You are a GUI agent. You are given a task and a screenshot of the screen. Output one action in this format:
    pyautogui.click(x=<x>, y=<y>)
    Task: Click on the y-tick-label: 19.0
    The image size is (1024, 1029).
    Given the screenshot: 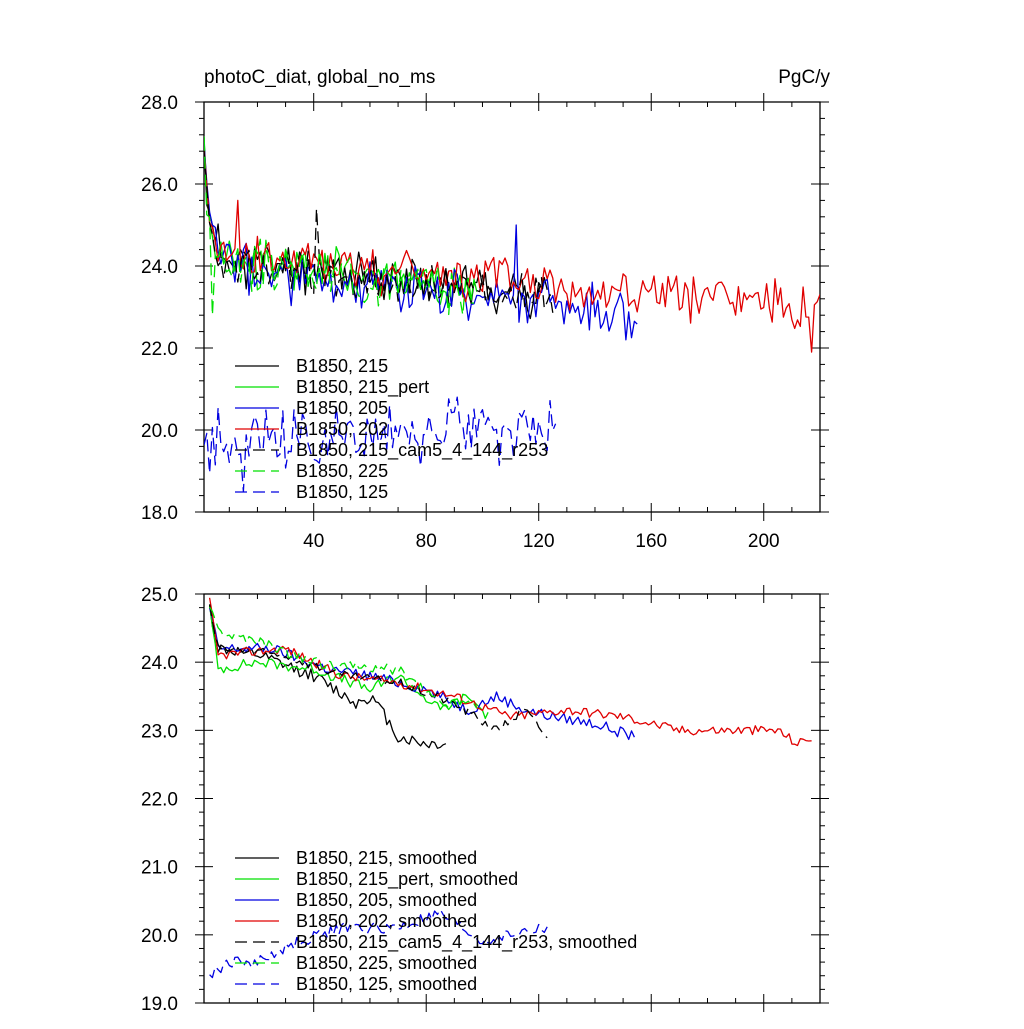 What is the action you would take?
    pyautogui.click(x=159, y=1004)
    